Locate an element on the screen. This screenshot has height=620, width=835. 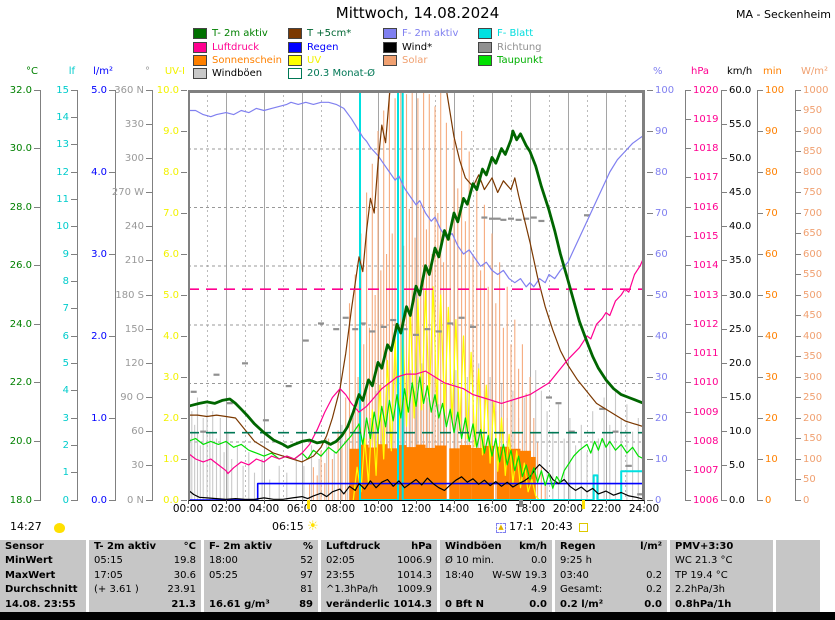
axis-w-m-tick-label: 300 is located at coordinates (813, 377).